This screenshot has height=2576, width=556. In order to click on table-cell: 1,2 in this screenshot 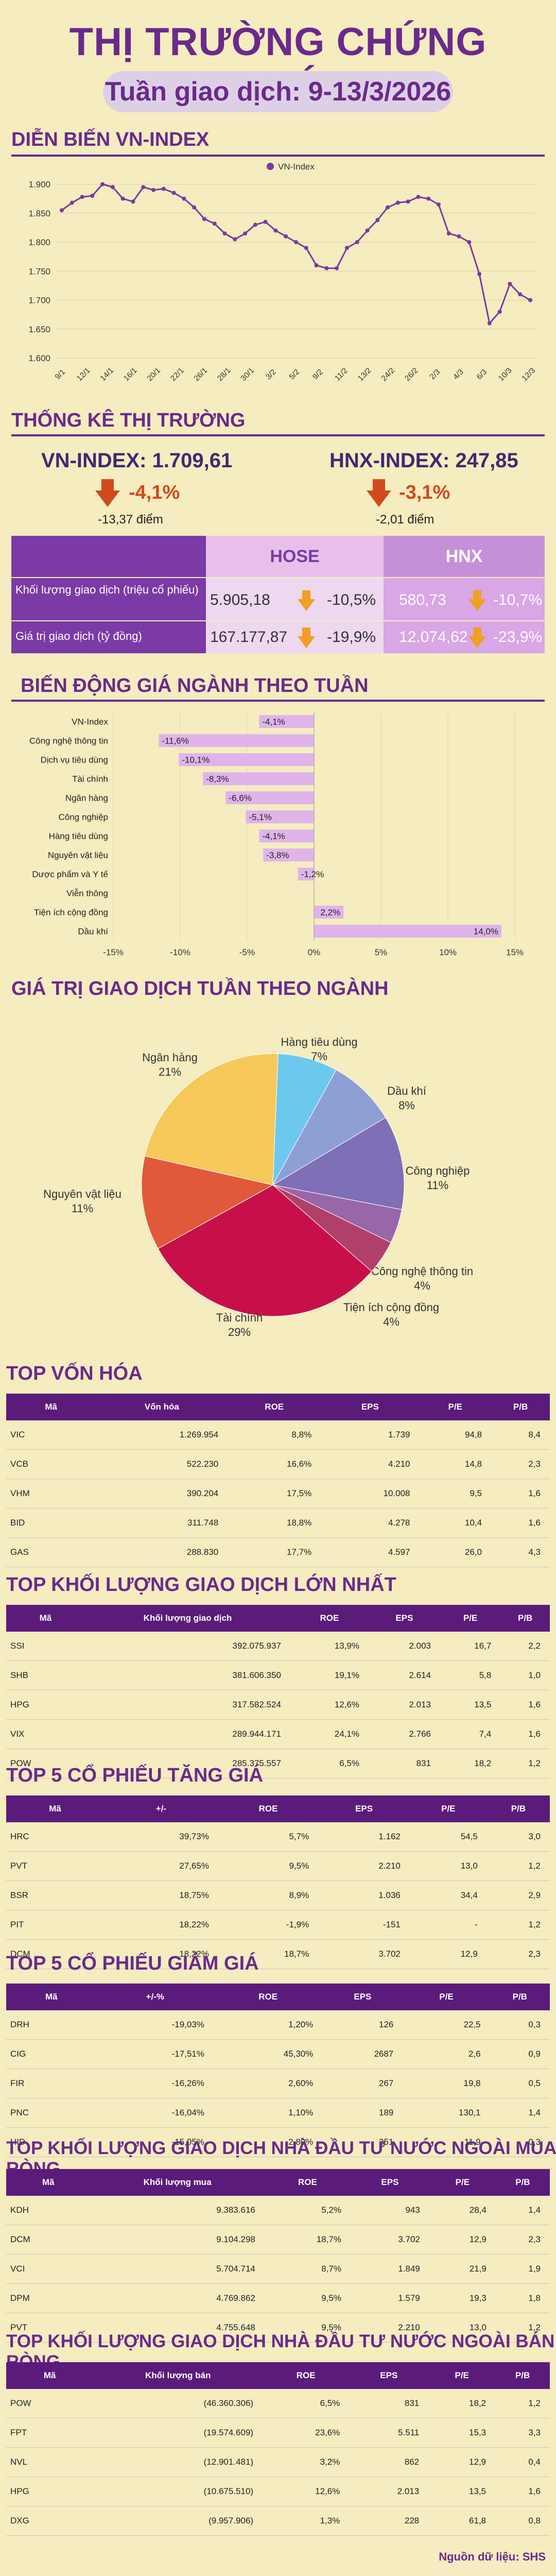, I will do `click(525, 1764)`.